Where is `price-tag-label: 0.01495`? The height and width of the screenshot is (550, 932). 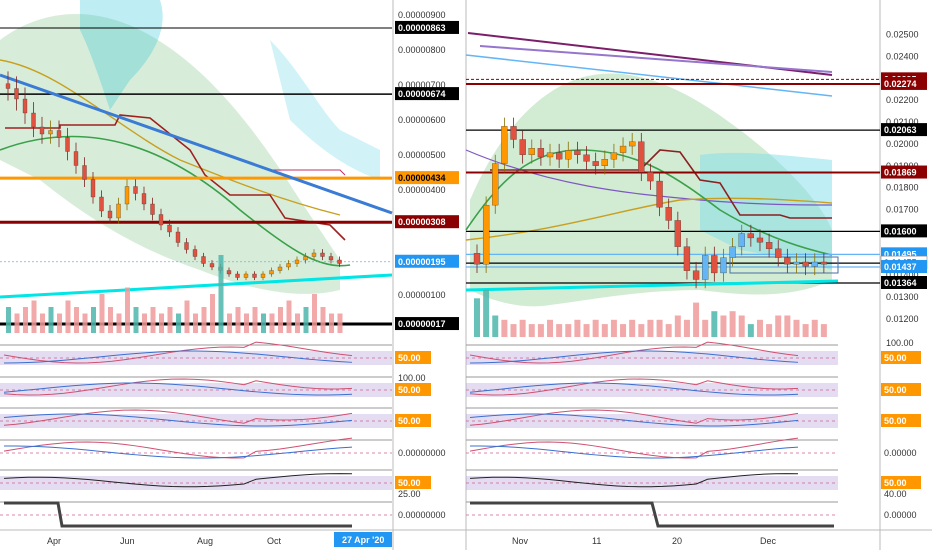
price-tag-label: 0.01495 is located at coordinates (900, 254).